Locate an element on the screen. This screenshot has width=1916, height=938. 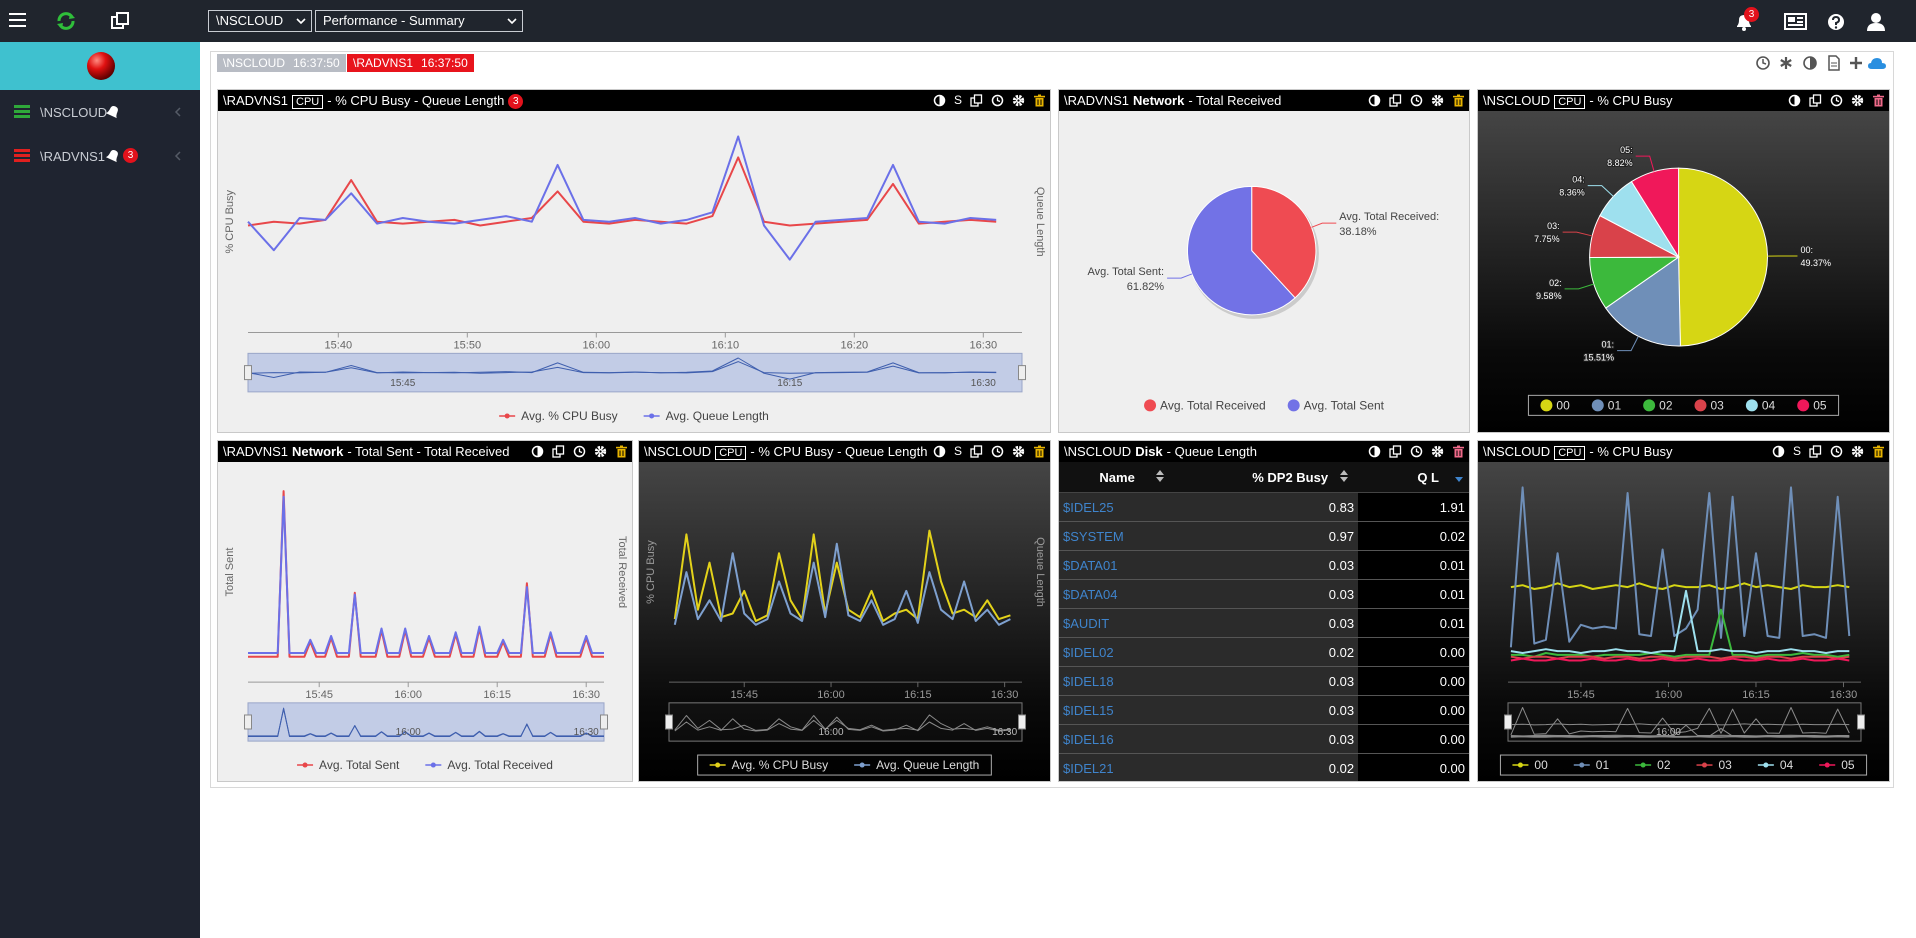
status-tag: \RADVNS1 16:37:50 is located at coordinates (410, 63).